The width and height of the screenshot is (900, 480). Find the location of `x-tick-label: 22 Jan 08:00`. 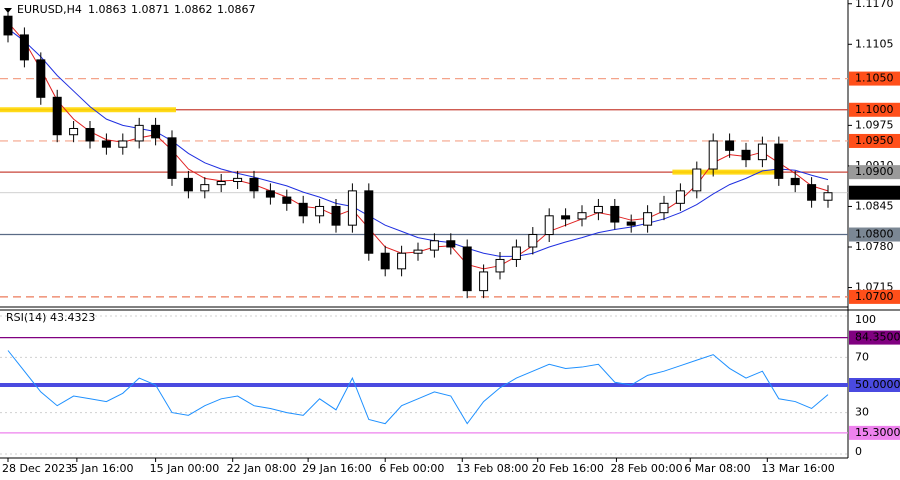

x-tick-label: 22 Jan 08:00 is located at coordinates (262, 468).